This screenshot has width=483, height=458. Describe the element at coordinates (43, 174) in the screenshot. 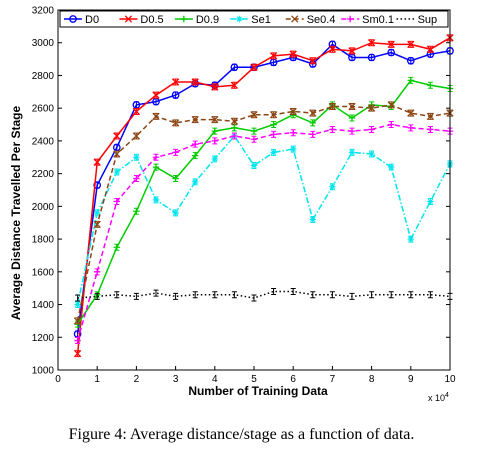

I see `y-tick-label: 2200` at that location.